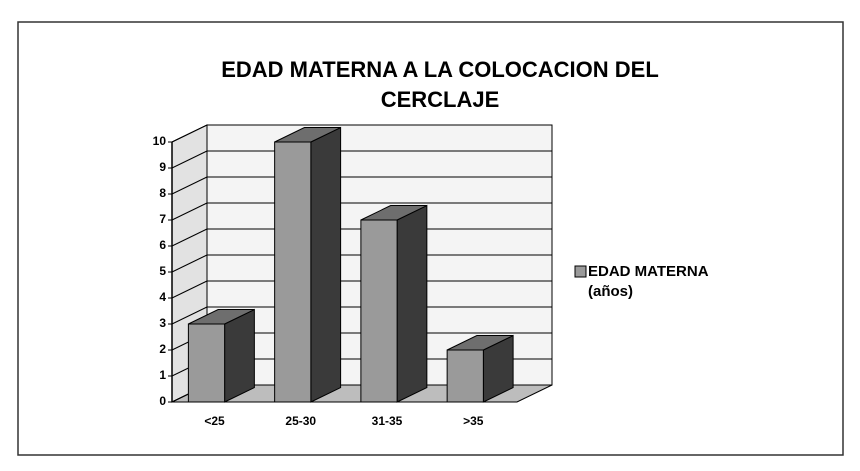 This screenshot has height=471, width=860. Describe the element at coordinates (162, 401) in the screenshot. I see `y-tick-label: 0` at that location.